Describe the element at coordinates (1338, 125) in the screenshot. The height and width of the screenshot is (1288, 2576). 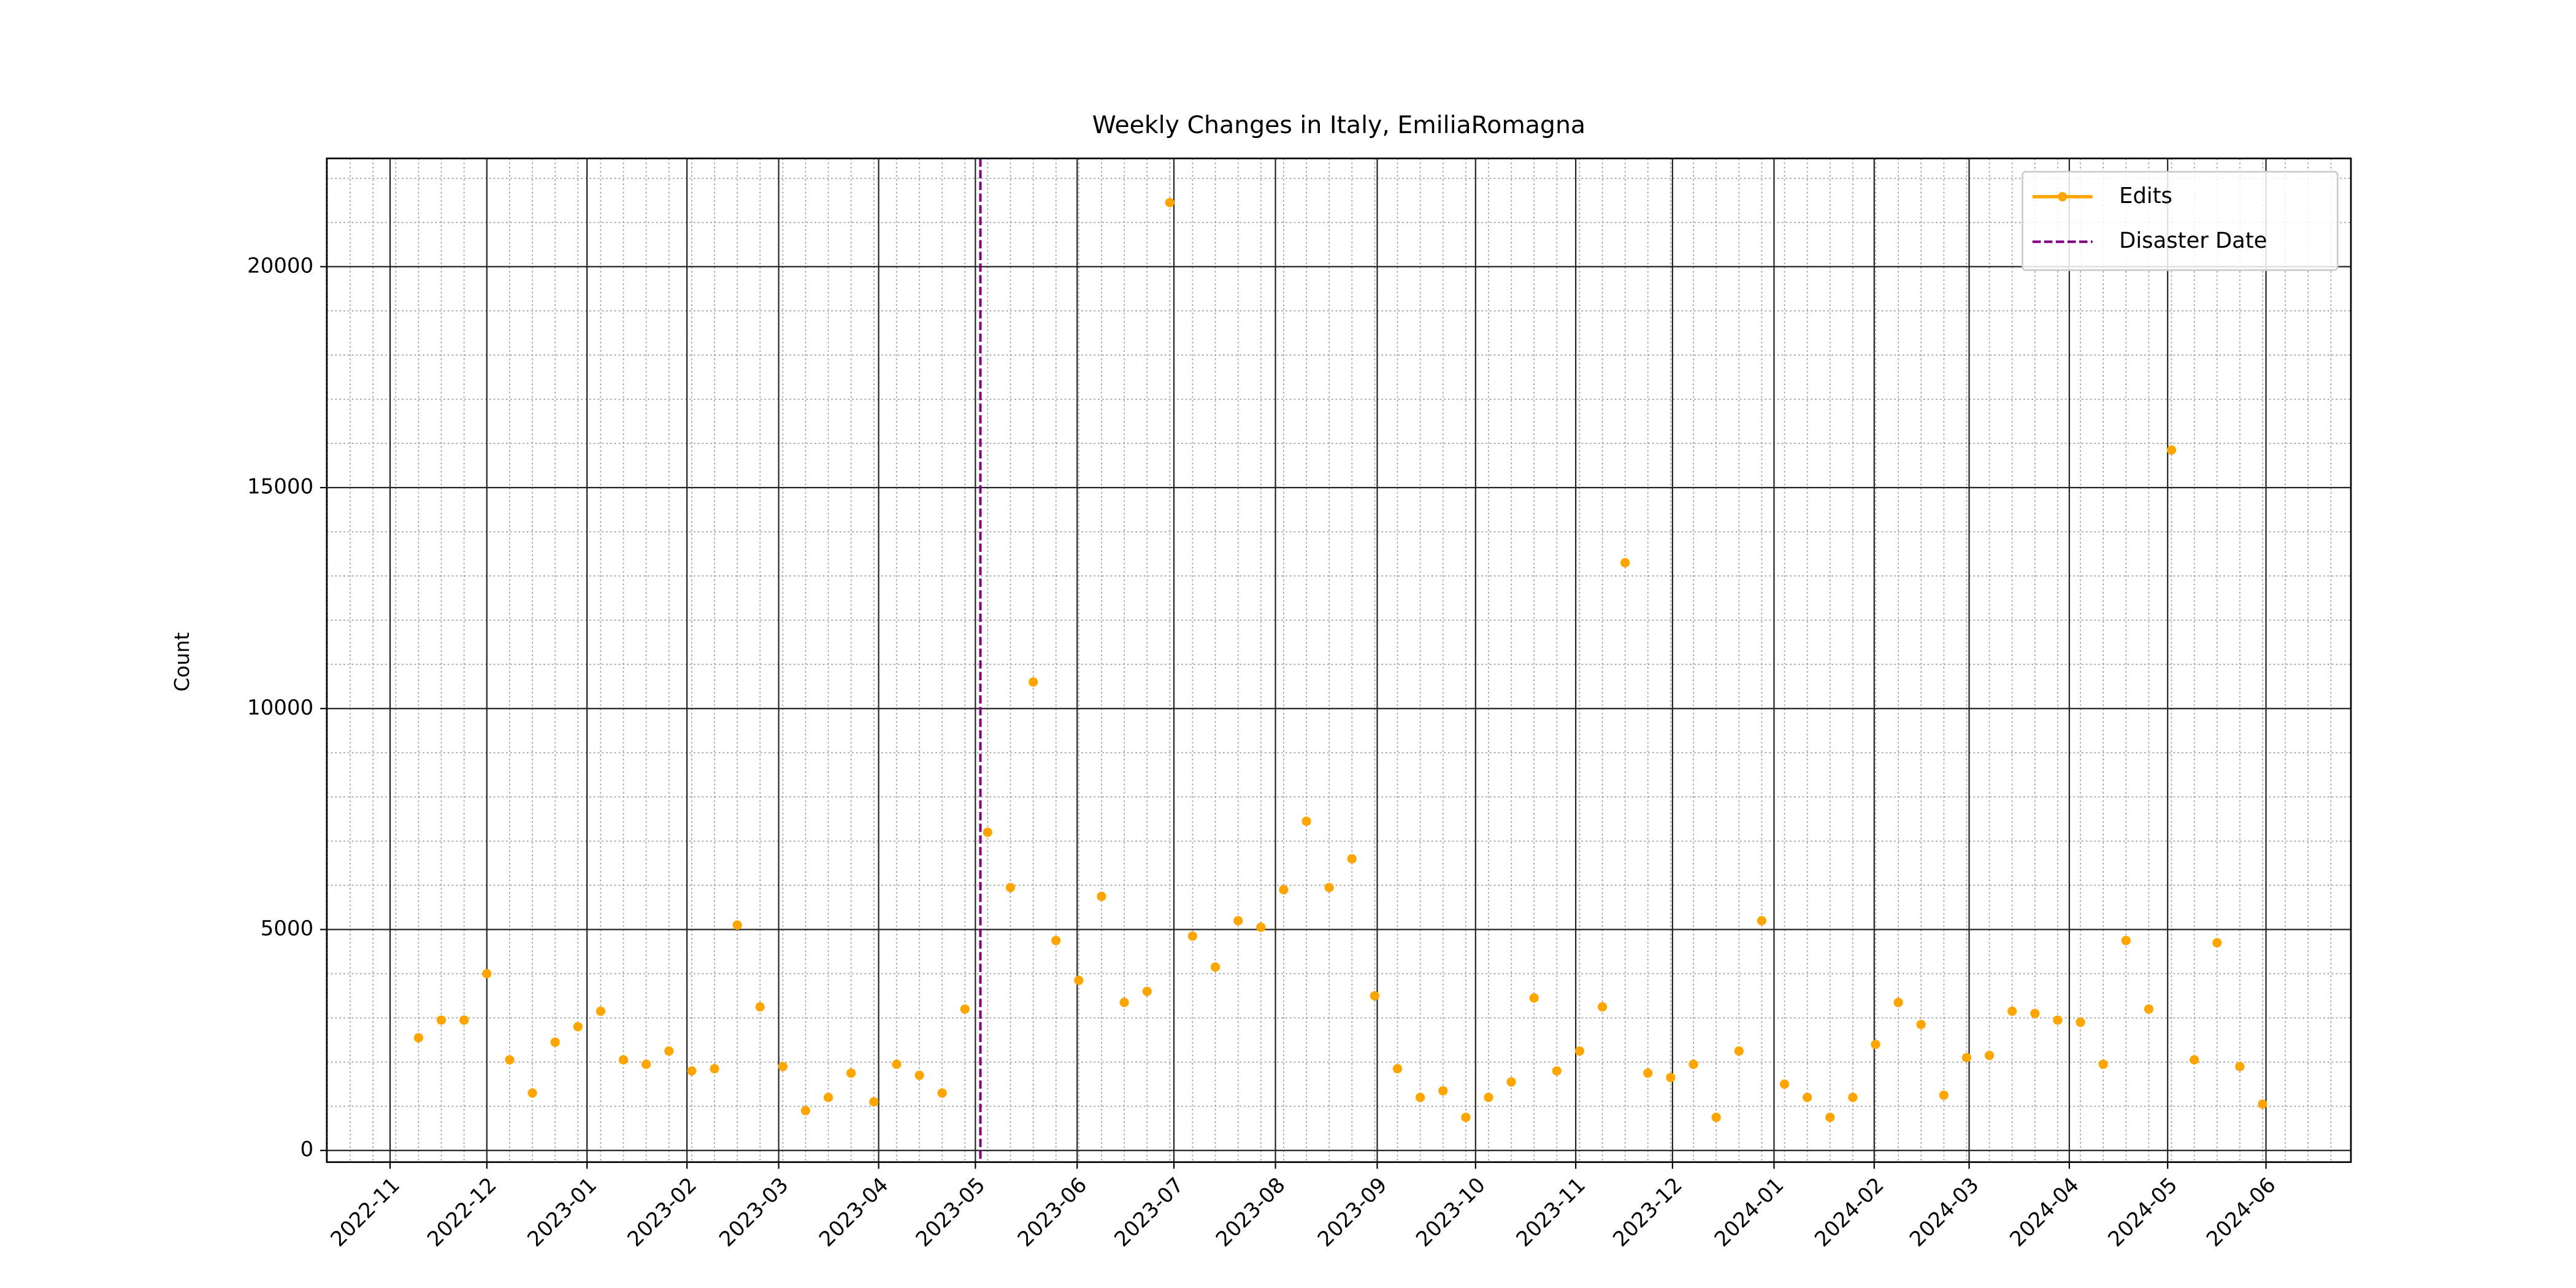
I see `chart-title: Weekly Changes in Italy, EmiliaRomagna` at that location.